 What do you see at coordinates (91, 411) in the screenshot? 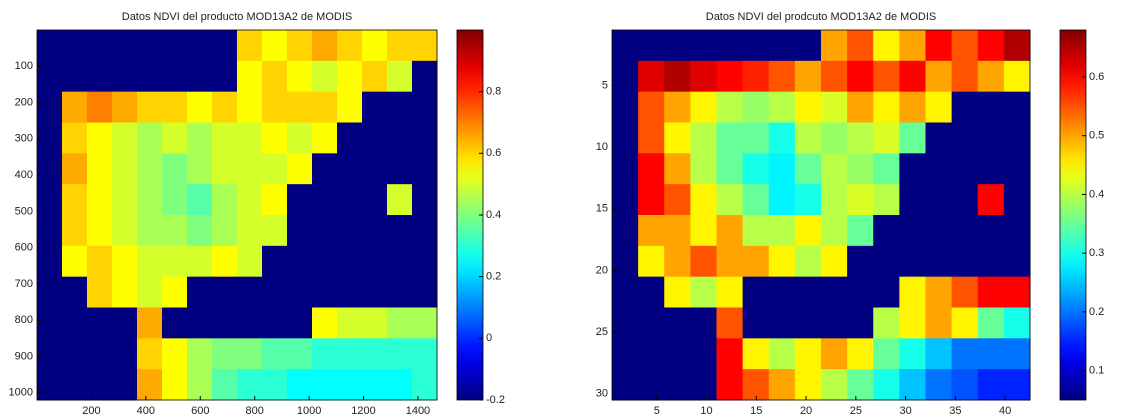
I see `x-tick-label: 200` at bounding box center [91, 411].